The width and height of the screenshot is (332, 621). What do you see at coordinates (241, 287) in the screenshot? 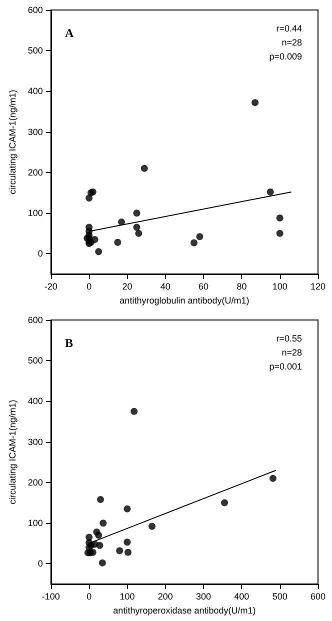
I see `x-tick-label: 80` at bounding box center [241, 287].